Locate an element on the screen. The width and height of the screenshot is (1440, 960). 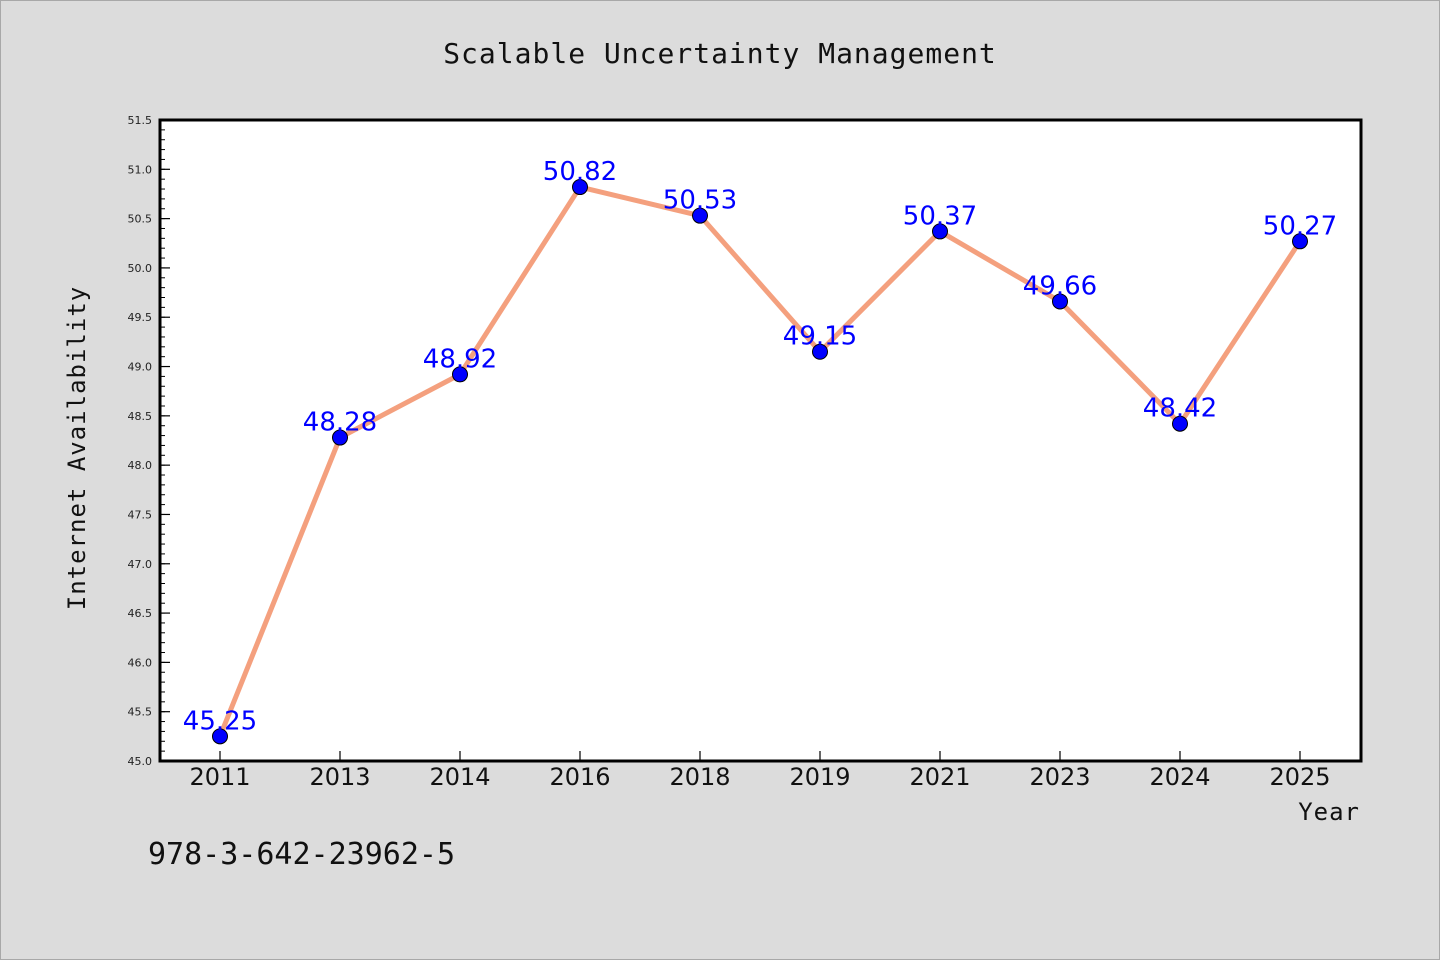
y-tick-label: 51.0 is located at coordinates (140, 169).